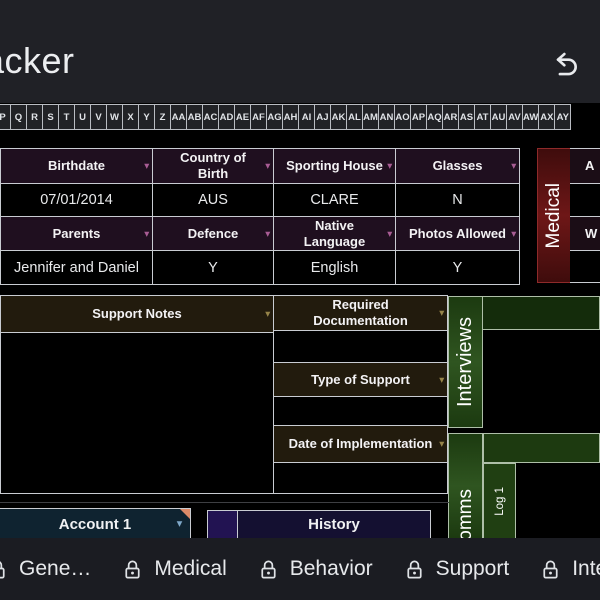 The height and width of the screenshot is (600, 600). Describe the element at coordinates (77, 200) in the screenshot. I see `value-cell-birthdate: 07/01/2014` at that location.